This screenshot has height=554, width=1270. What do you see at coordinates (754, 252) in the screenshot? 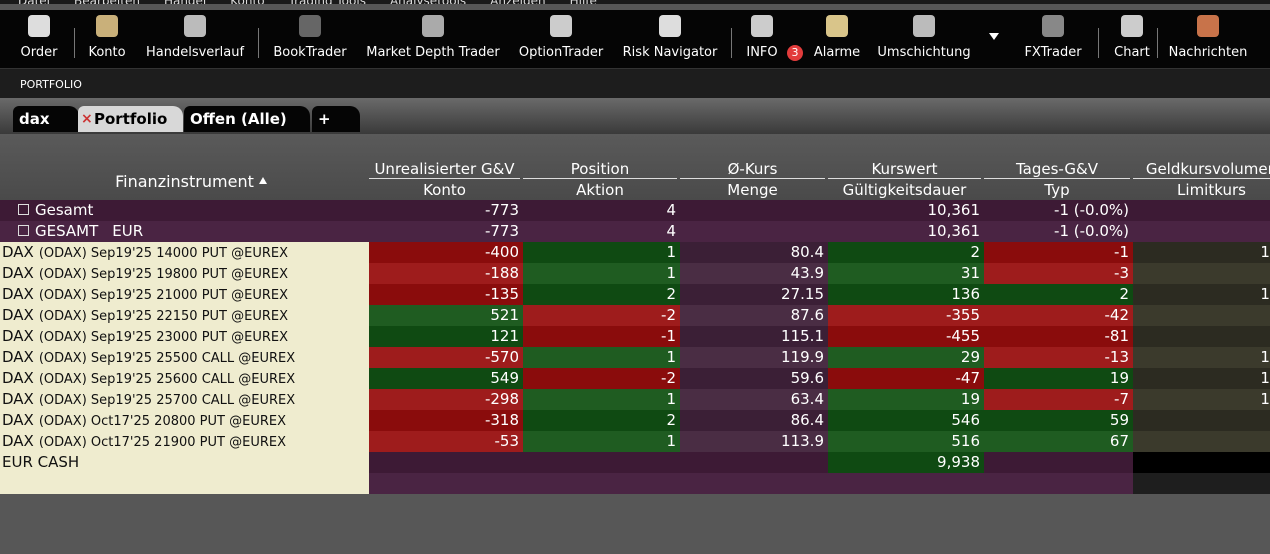
I see `position-cell: 80.4` at bounding box center [754, 252].